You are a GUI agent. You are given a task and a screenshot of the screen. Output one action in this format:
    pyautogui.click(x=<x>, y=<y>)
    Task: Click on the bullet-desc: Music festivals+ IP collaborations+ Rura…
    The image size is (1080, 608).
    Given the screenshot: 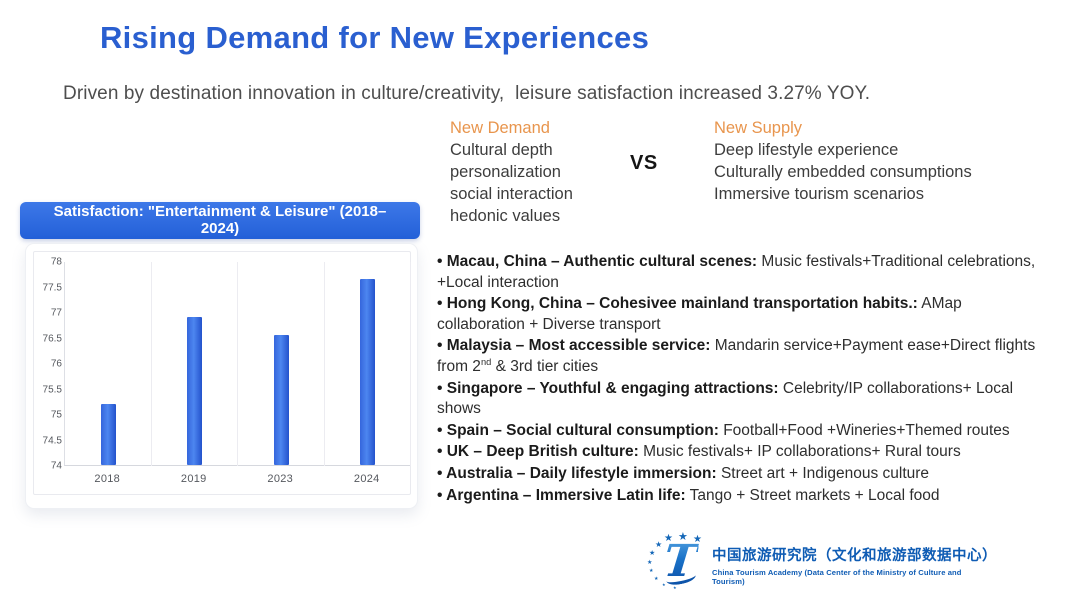 What is the action you would take?
    pyautogui.click(x=799, y=452)
    